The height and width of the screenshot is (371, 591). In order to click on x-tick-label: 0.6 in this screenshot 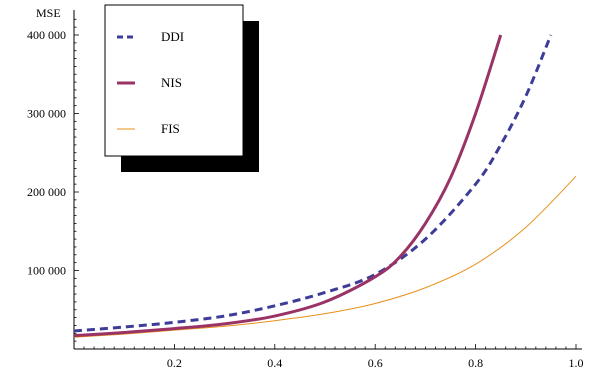, I will do `click(375, 363)`.